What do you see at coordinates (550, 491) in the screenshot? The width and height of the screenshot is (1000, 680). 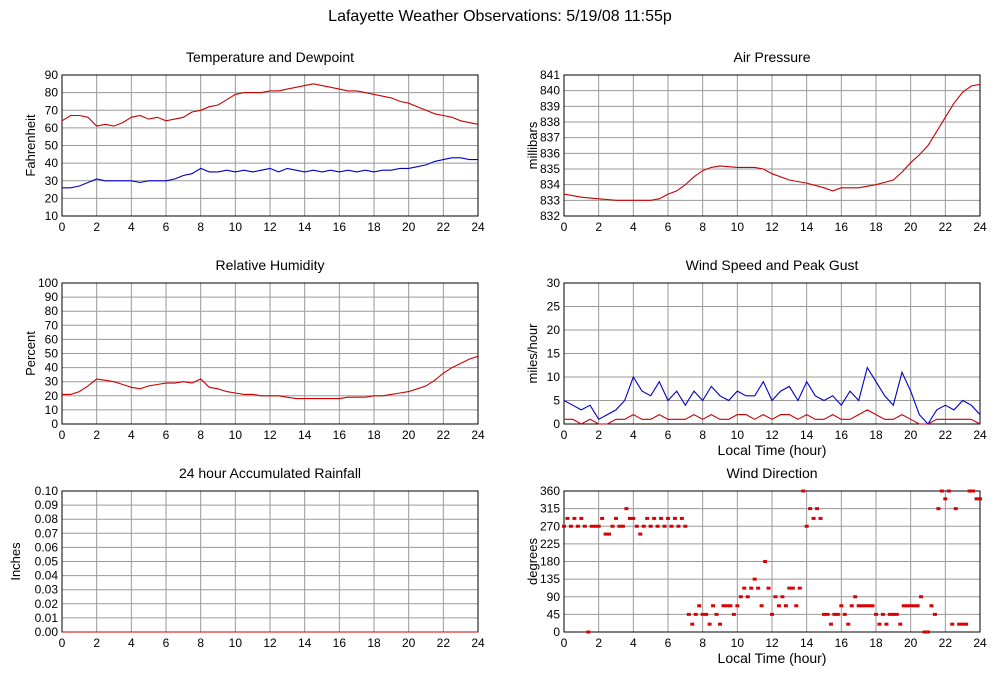 I see `y-tick-label: 360` at bounding box center [550, 491].